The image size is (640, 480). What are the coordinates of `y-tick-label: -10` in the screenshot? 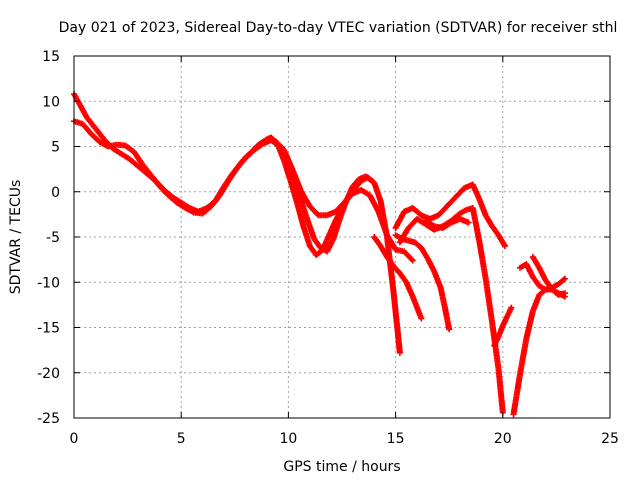 It's located at (48, 283).